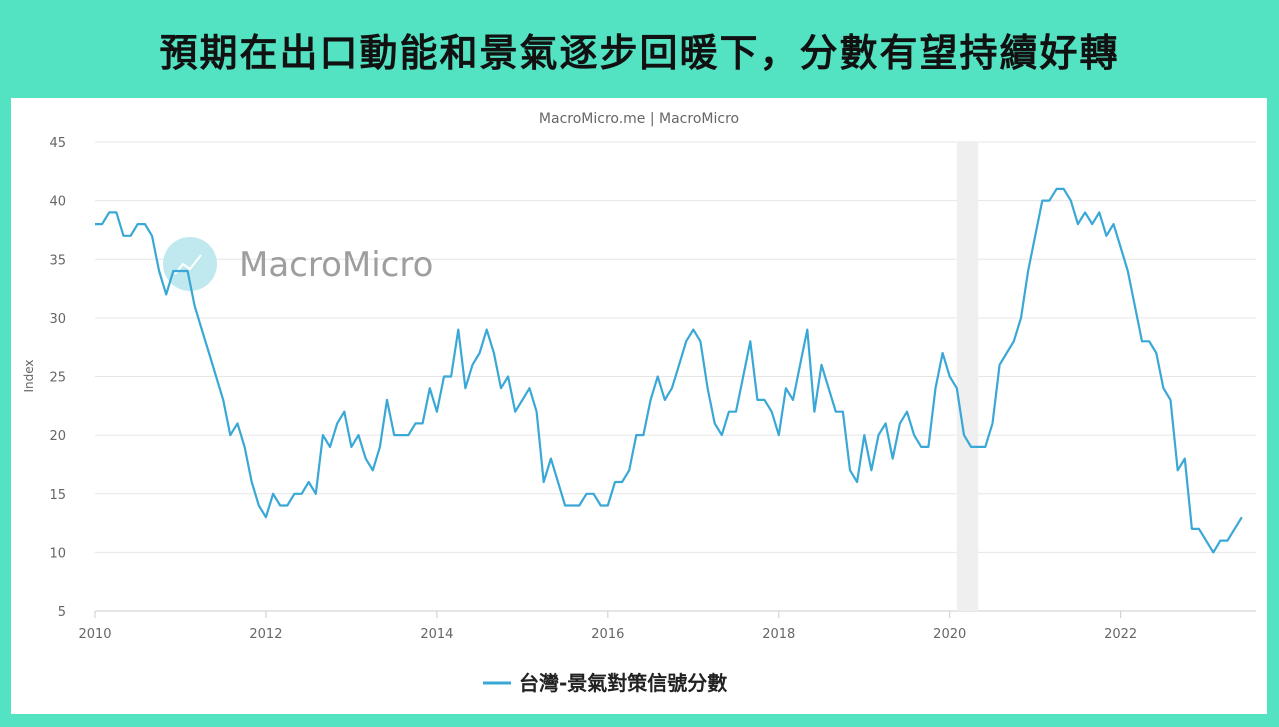 The image size is (1279, 727). What do you see at coordinates (607, 626) in the screenshot?
I see `x-axis: 2010 2012 2014 2016 2018 2020 2022` at bounding box center [607, 626].